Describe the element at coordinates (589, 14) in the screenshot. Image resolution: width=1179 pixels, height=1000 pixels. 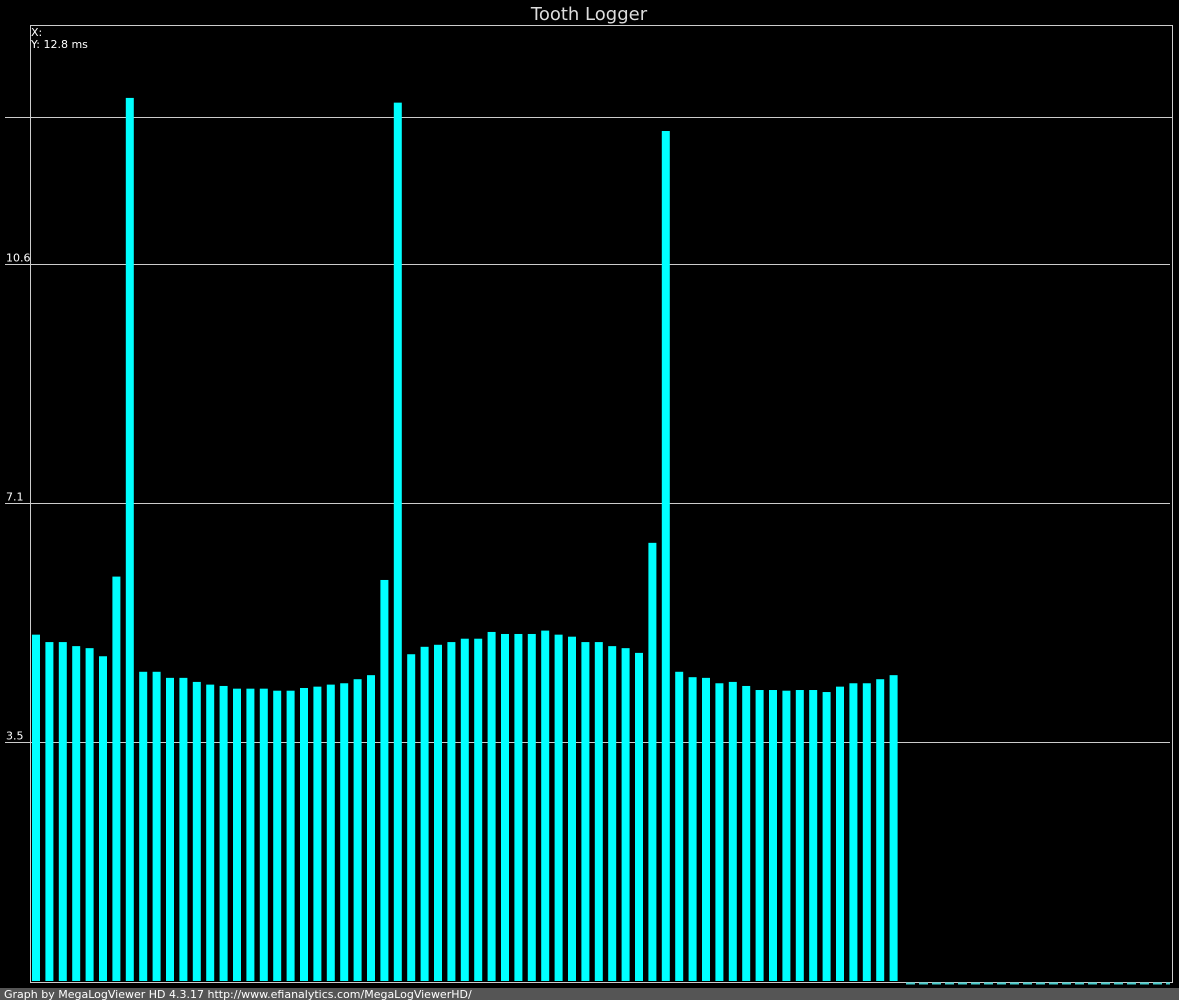
I see `chart-title: Tooth Logger` at that location.